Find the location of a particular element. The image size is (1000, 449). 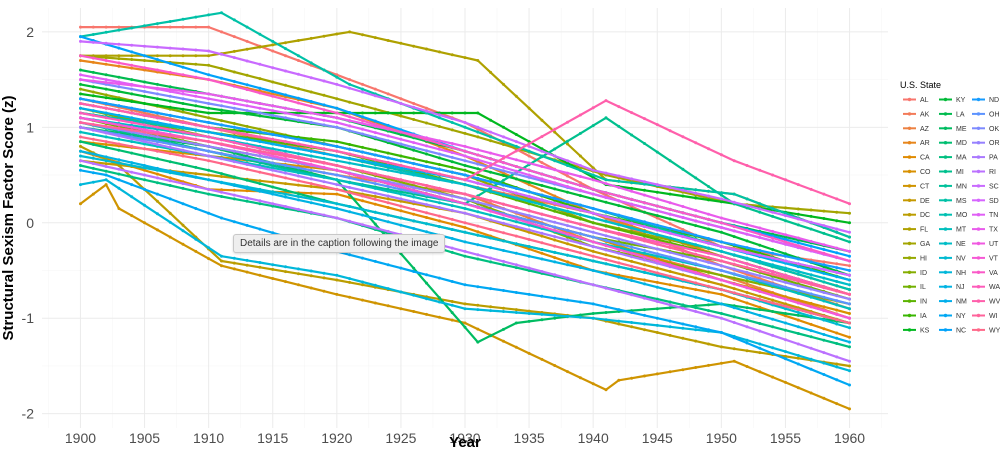

legend-item-ms: MS is located at coordinates (953, 201).